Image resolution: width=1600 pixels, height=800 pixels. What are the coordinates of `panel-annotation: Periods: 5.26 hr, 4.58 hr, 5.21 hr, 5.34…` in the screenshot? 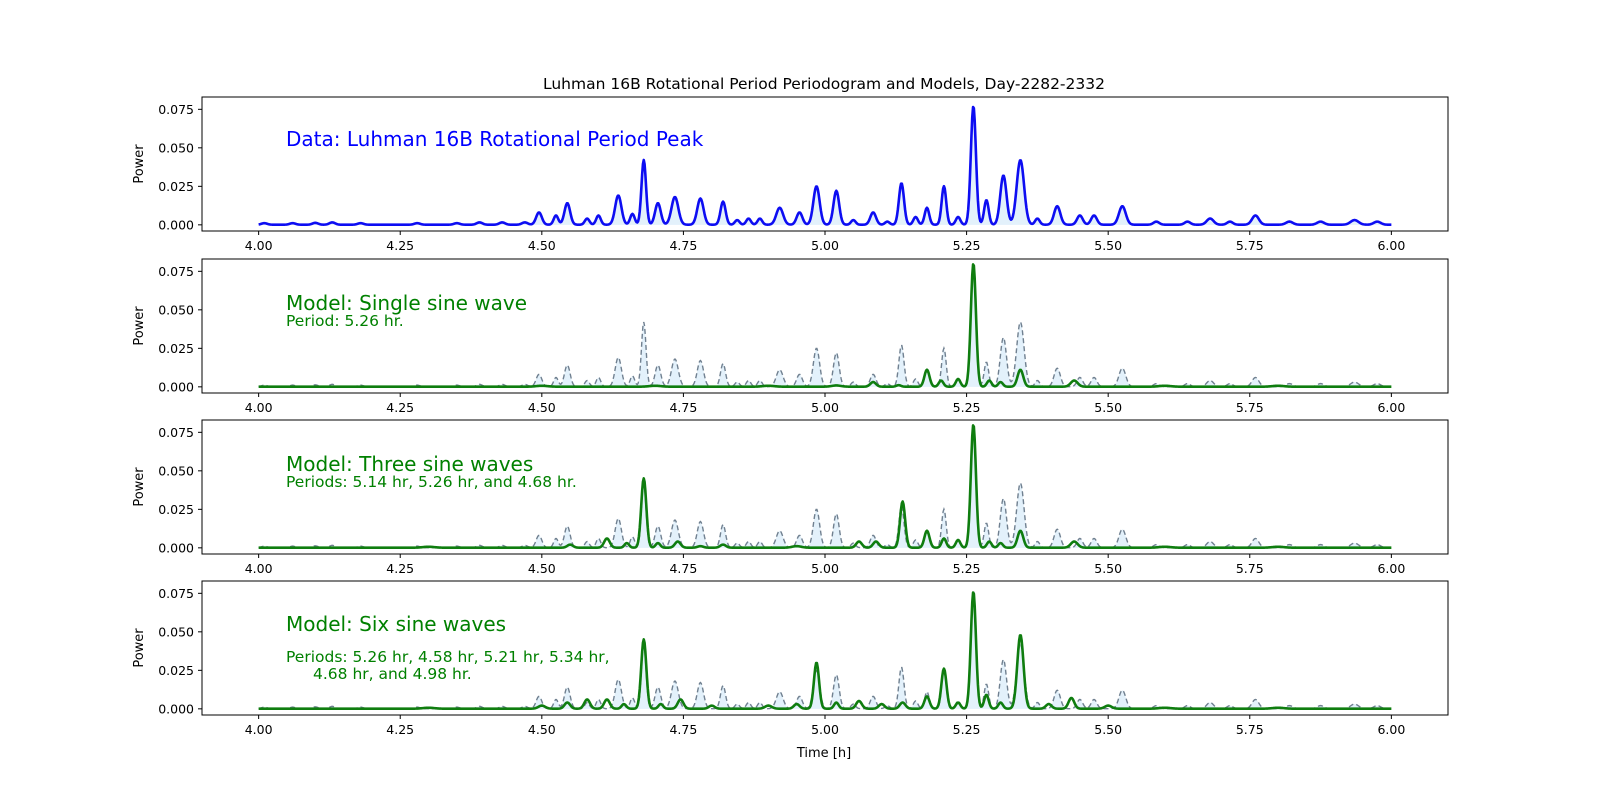 It's located at (448, 657).